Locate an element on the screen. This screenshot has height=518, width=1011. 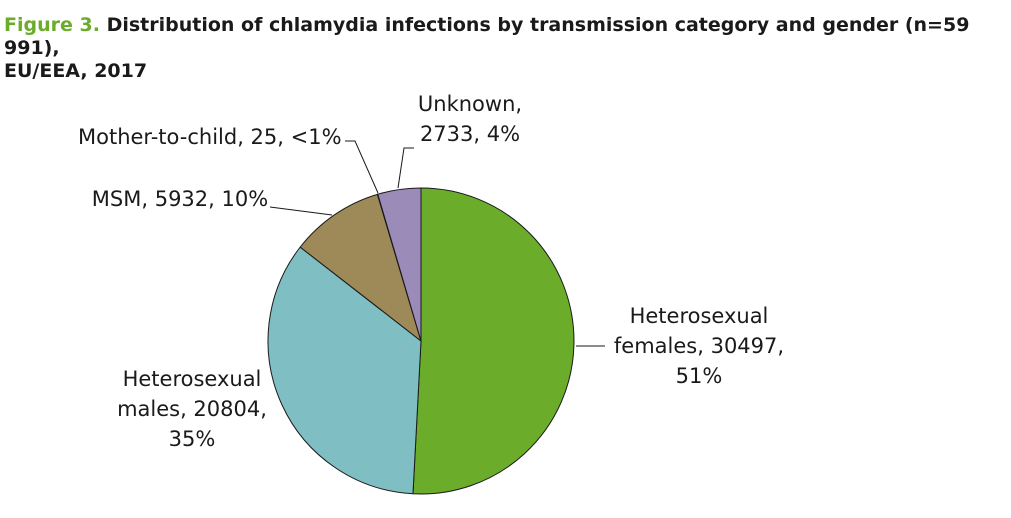
slice-label-3: Mother-to-child, 25, <1% is located at coordinates (210, 137).